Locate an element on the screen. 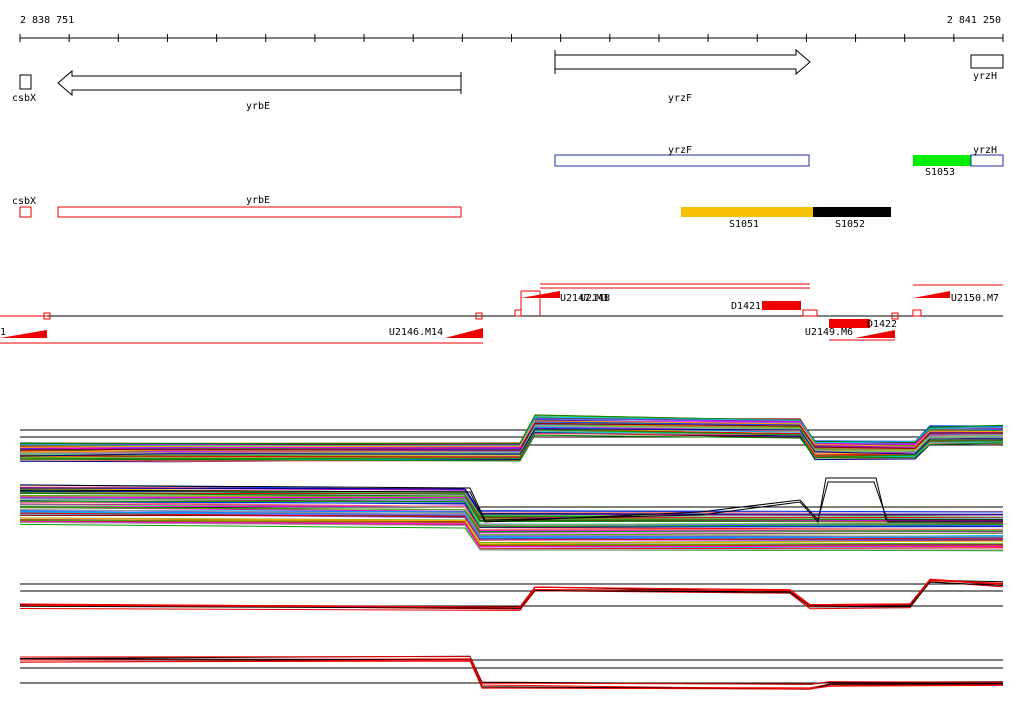 This screenshot has height=714, width=1024. gene-label: yrzF is located at coordinates (680, 98).